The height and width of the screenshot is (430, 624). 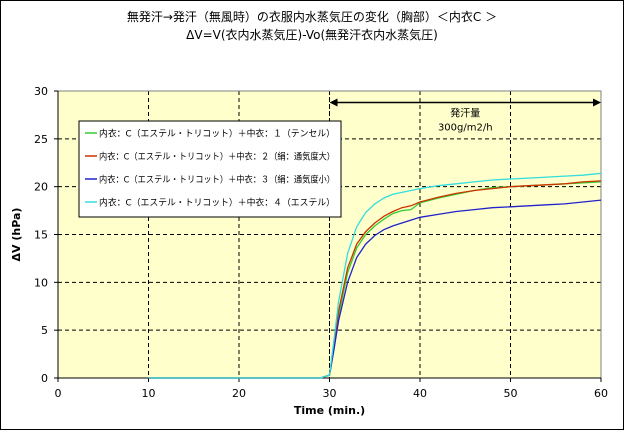 I want to click on y-tick-label: 5, so click(x=44, y=330).